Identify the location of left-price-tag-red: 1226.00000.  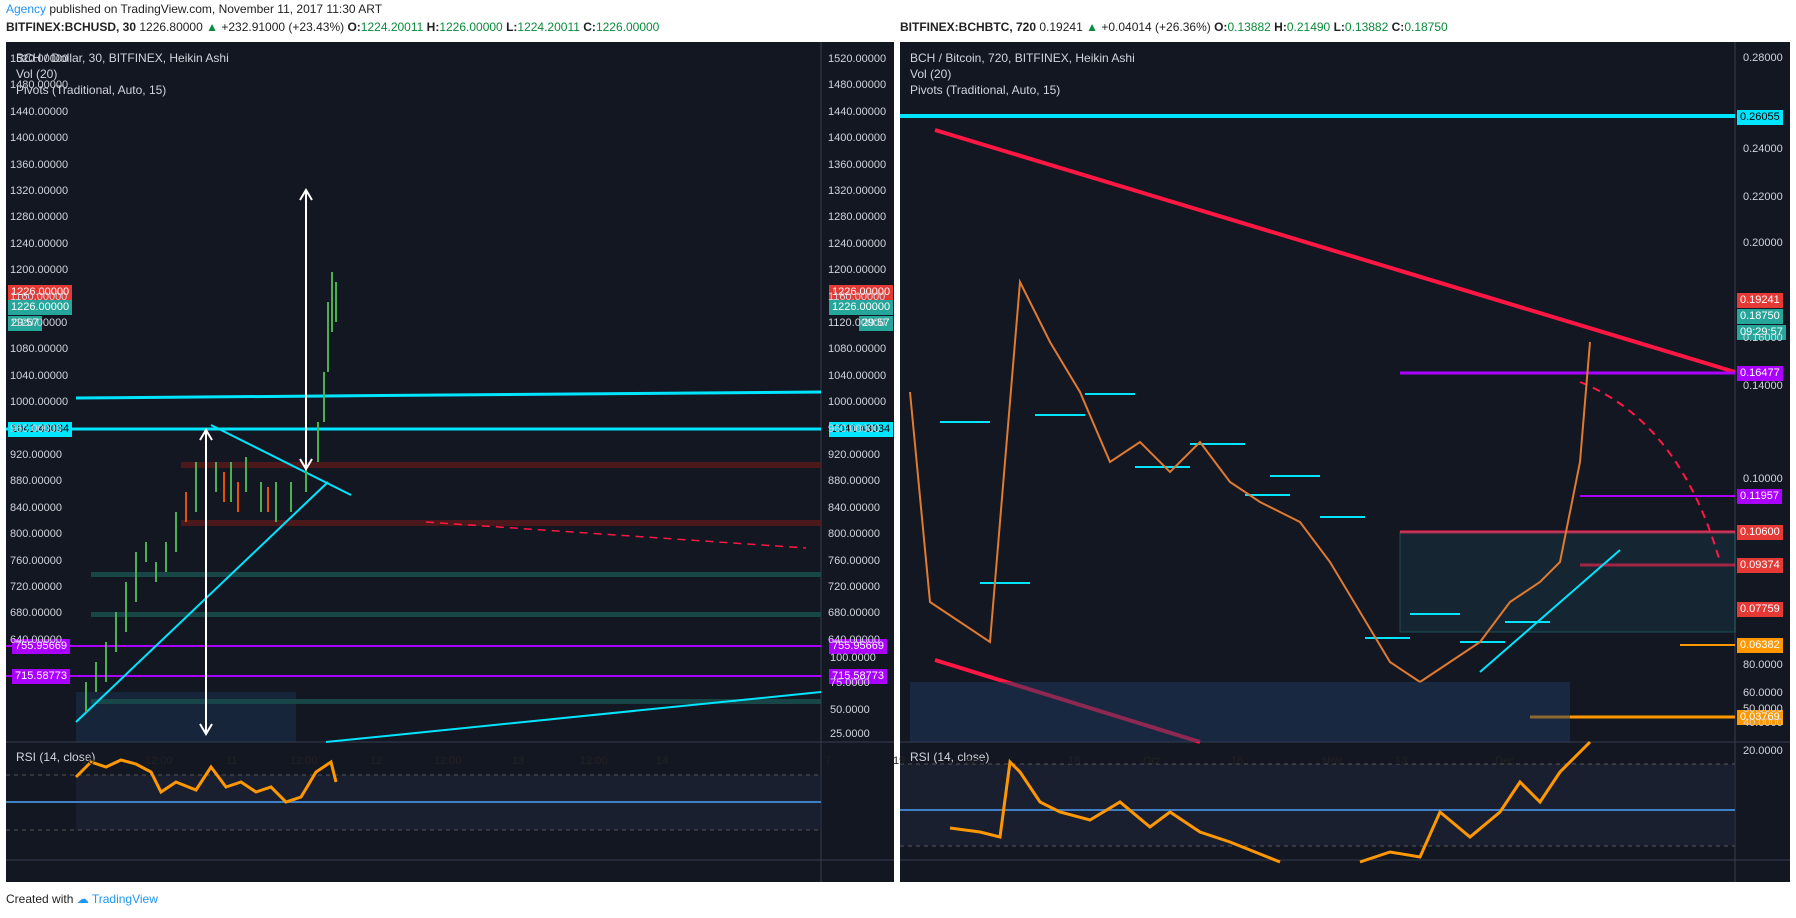
(861, 292).